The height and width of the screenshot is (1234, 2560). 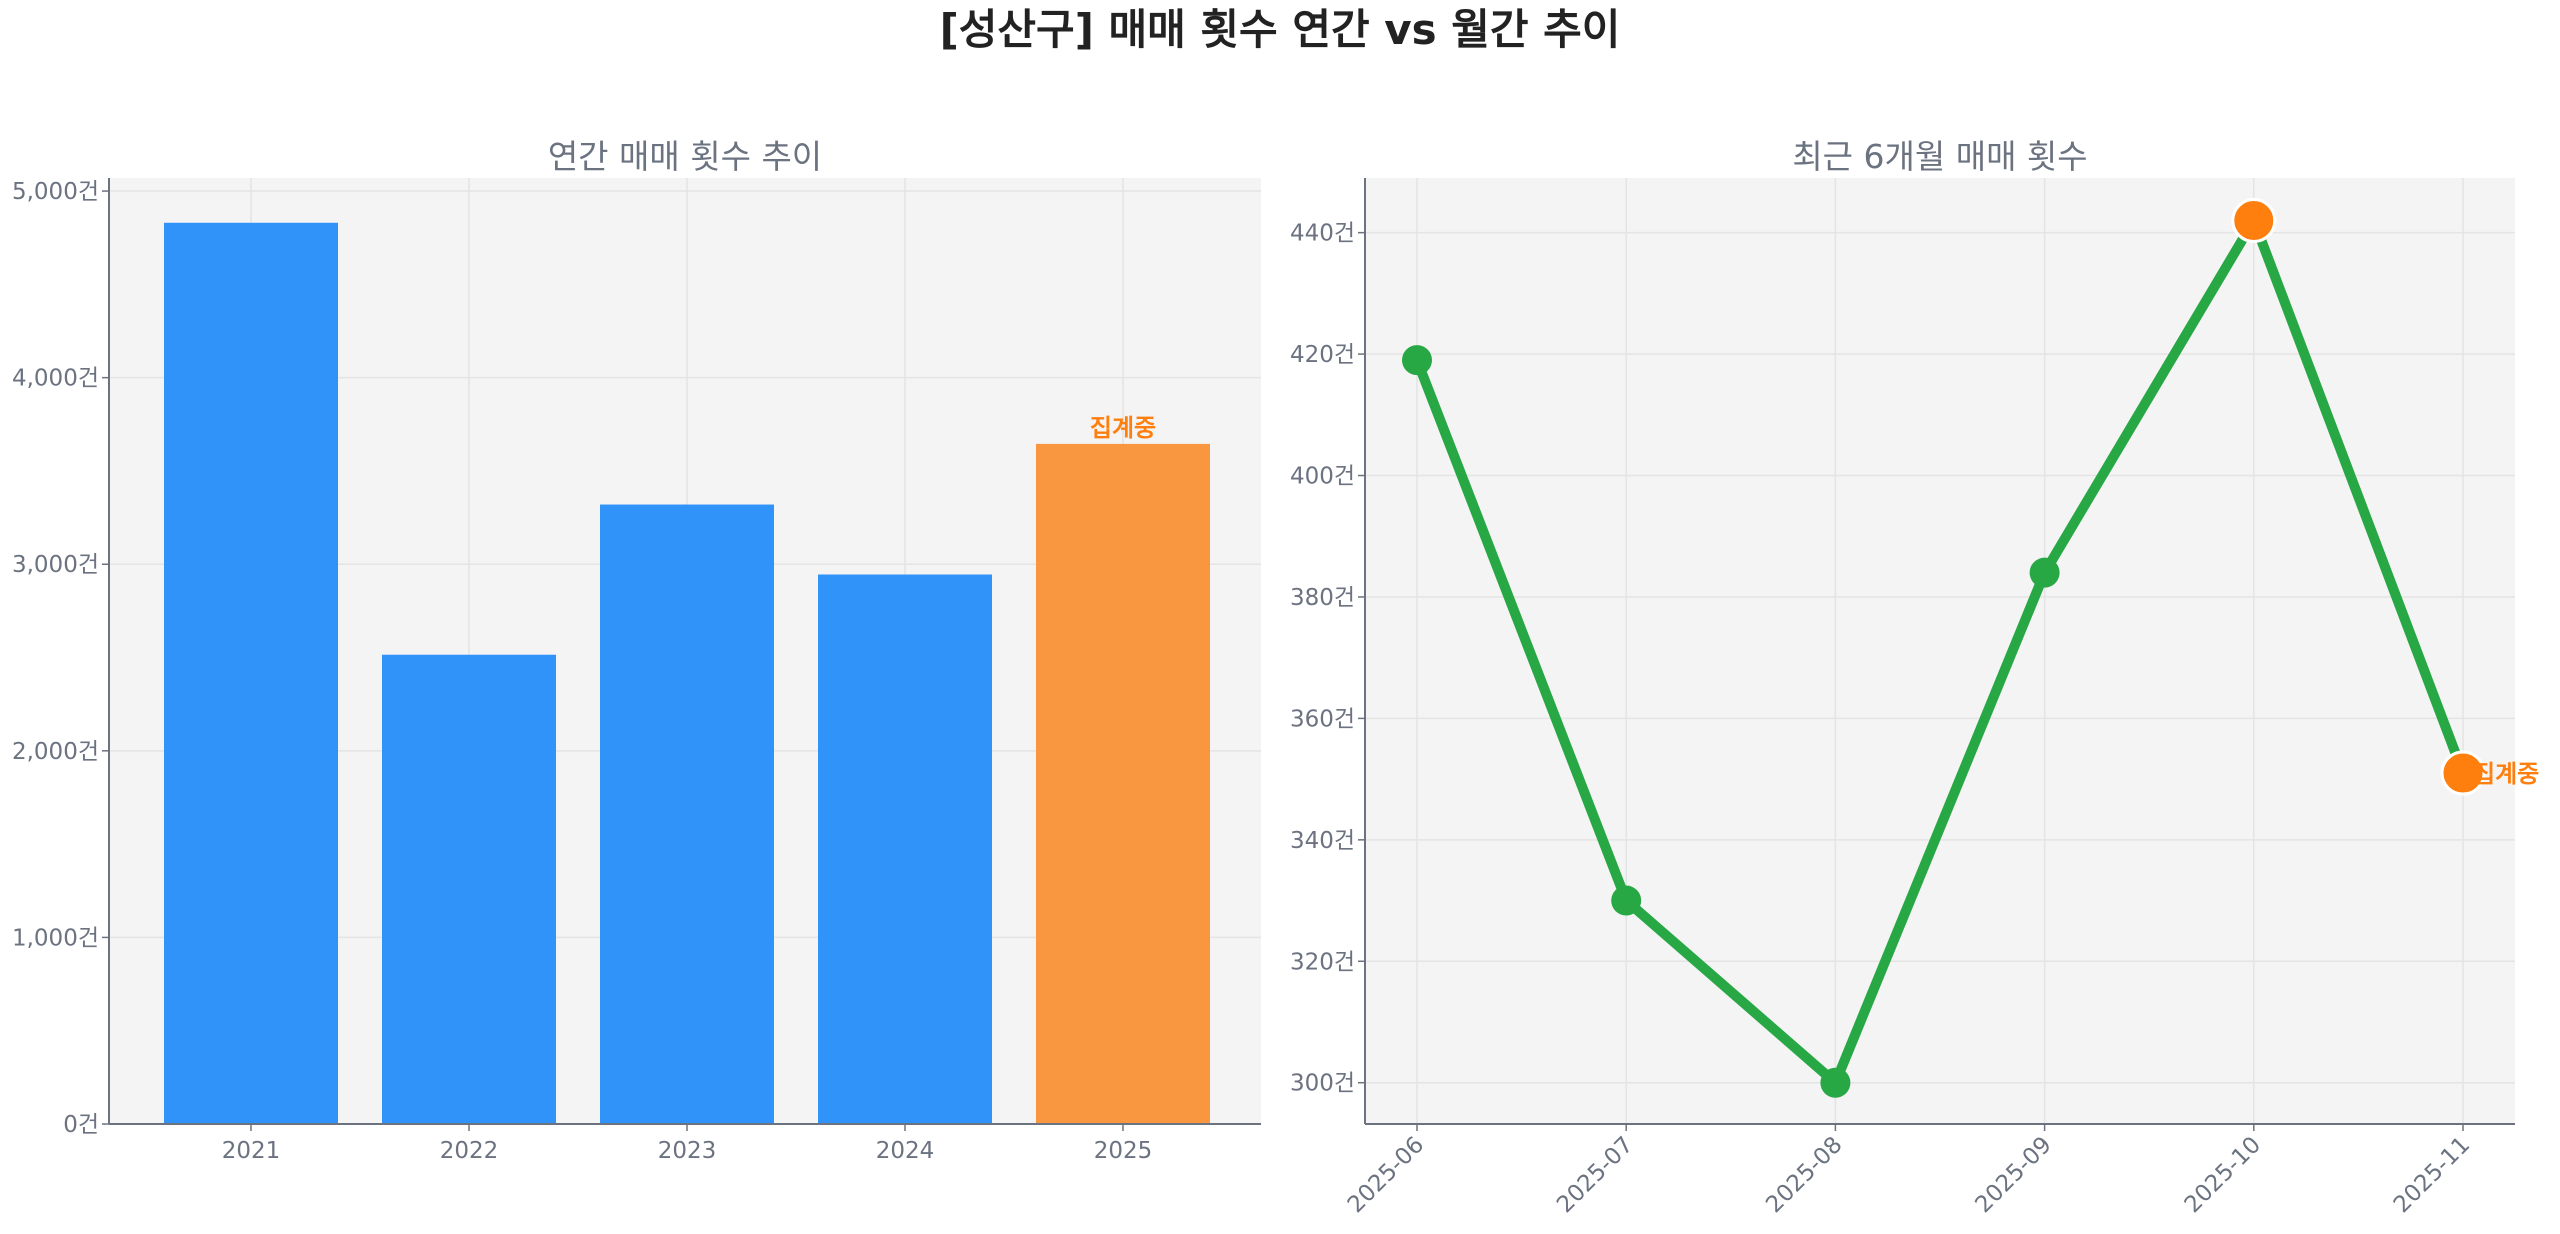 What do you see at coordinates (55, 565) in the screenshot?
I see `y-tick-label: 3,000건` at bounding box center [55, 565].